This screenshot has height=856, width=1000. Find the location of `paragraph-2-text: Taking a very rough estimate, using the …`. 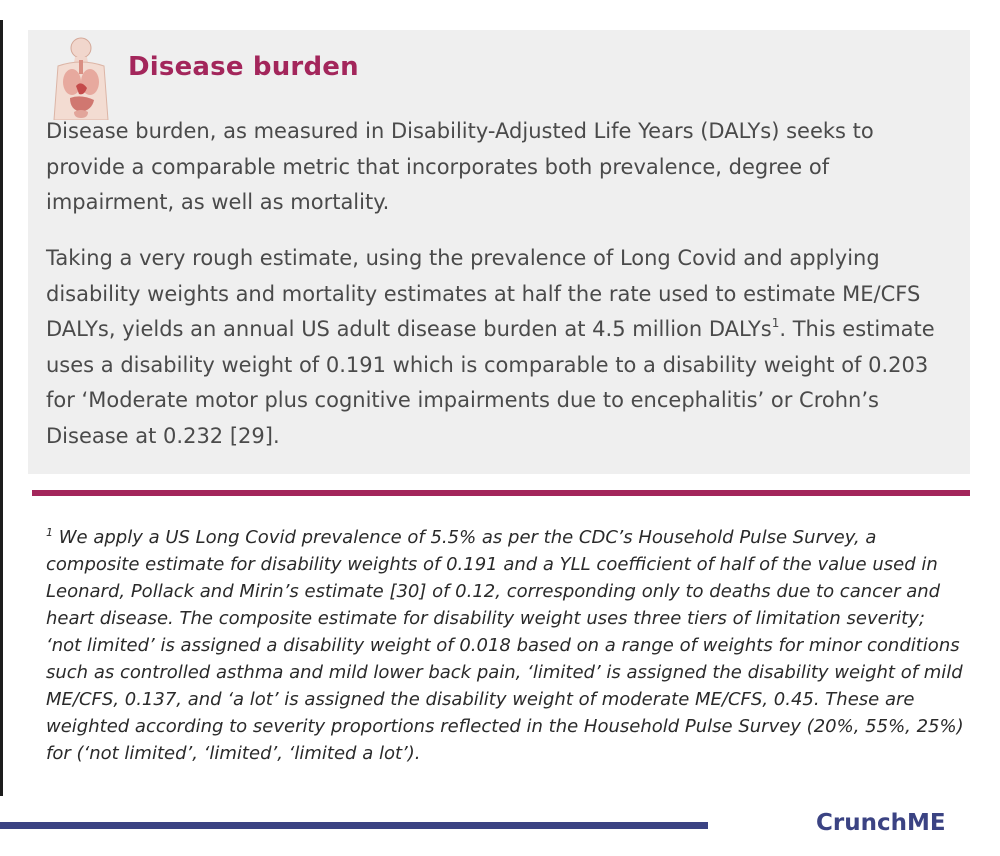

paragraph-2-text: Taking a very rough estimate, using the … is located at coordinates (483, 293).